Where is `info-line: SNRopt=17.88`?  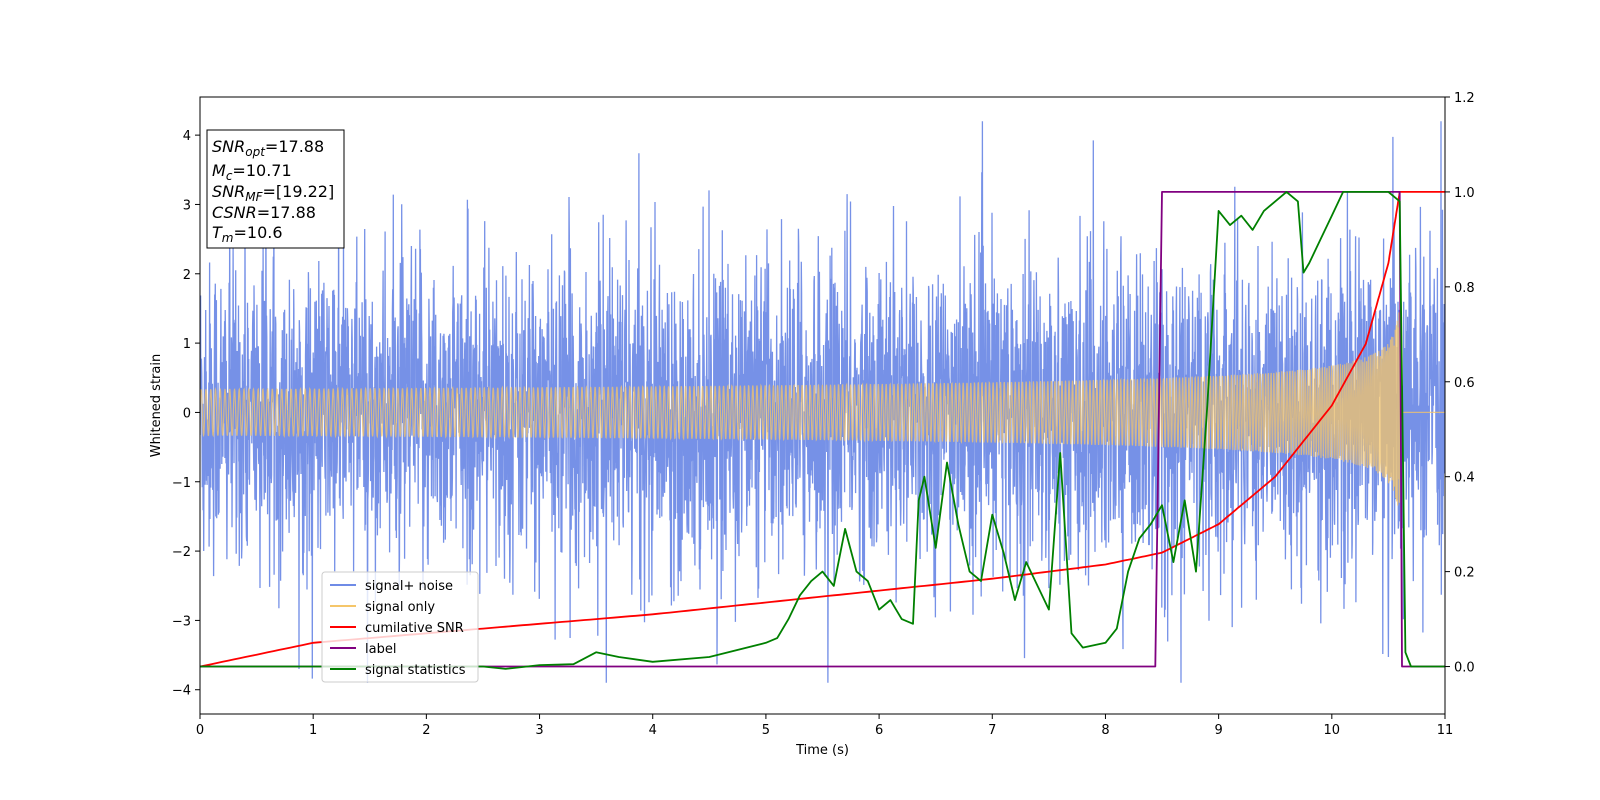
info-line: SNRopt=17.88 is located at coordinates (268, 148).